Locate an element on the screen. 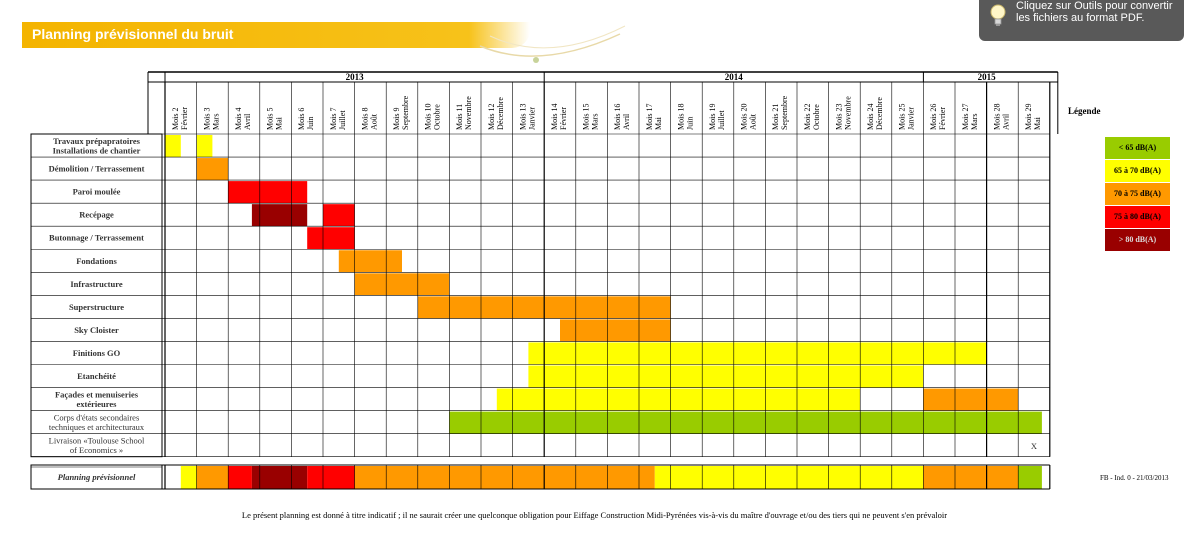  task-label: techniques et architecturaux is located at coordinates (97, 427).